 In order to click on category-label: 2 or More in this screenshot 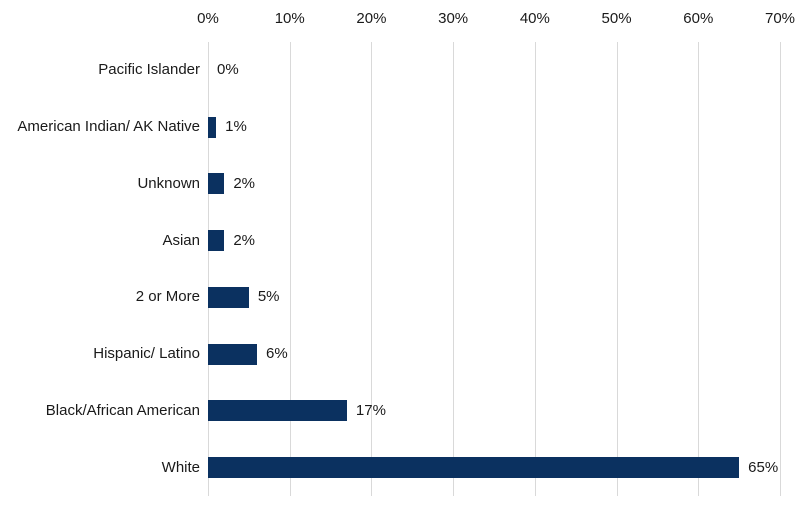, I will do `click(167, 297)`.